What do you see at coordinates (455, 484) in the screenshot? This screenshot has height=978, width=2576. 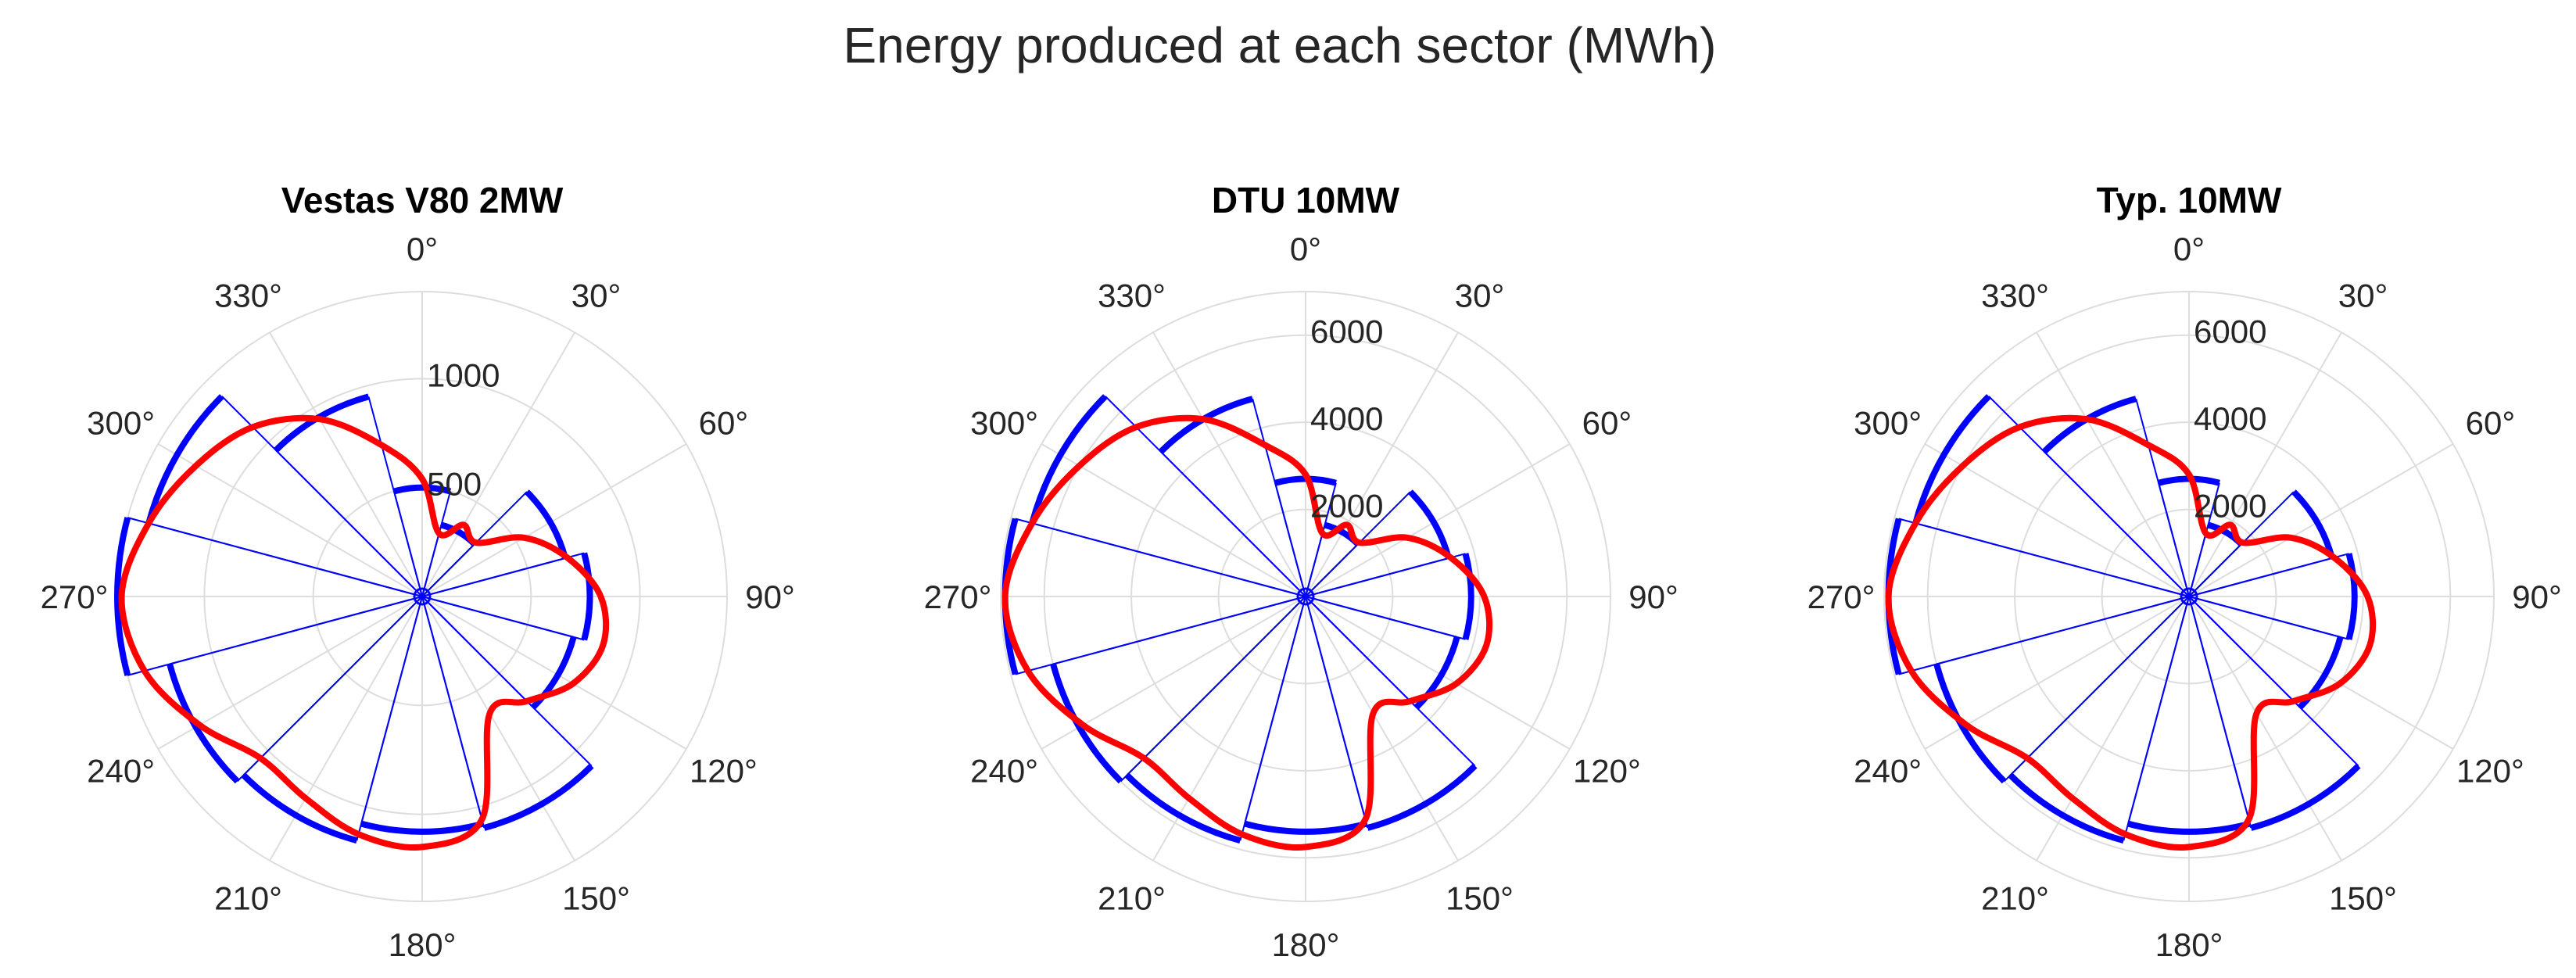 I see `radial-tick-label: 500` at bounding box center [455, 484].